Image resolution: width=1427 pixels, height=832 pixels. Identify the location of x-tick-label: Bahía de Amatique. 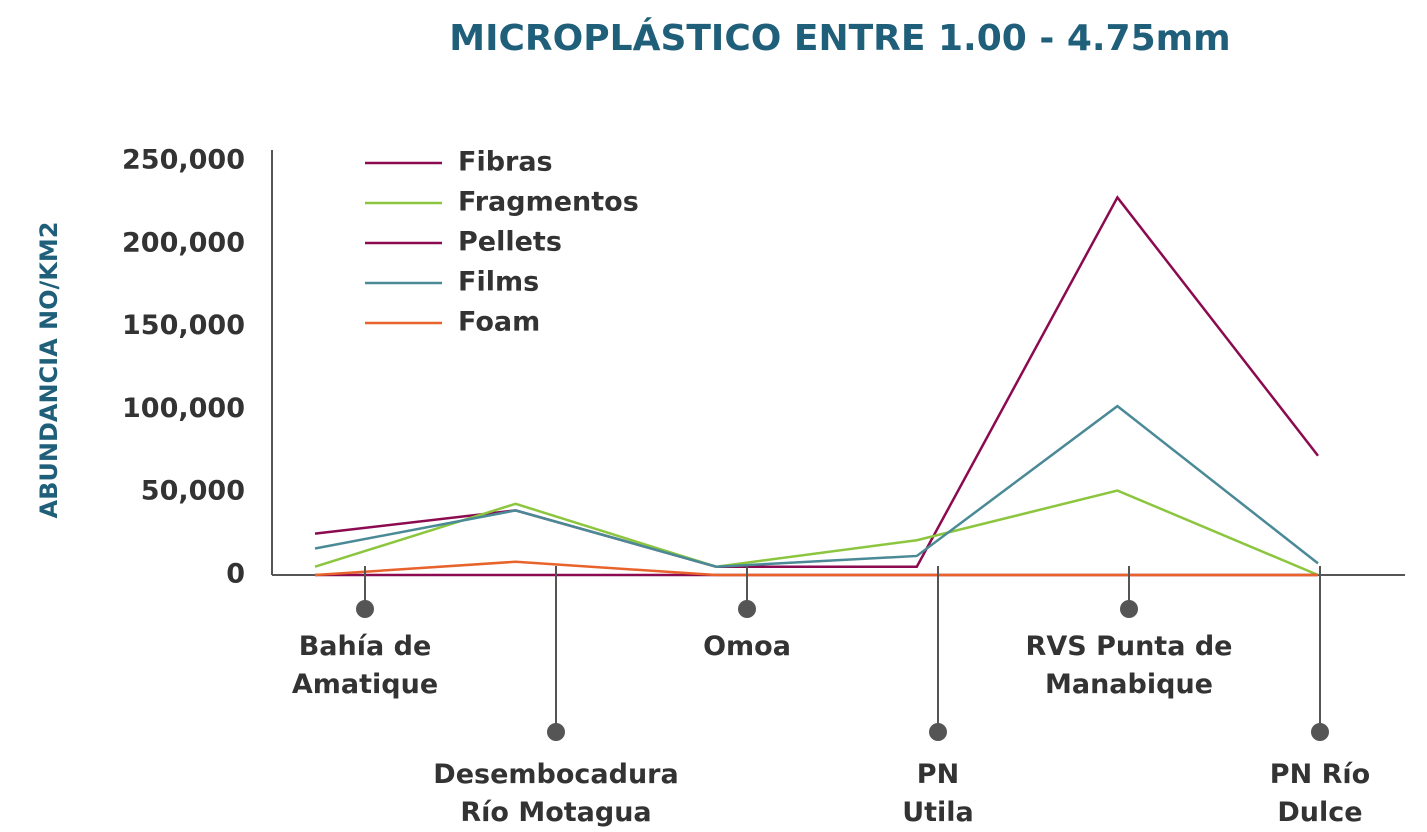
(365, 665).